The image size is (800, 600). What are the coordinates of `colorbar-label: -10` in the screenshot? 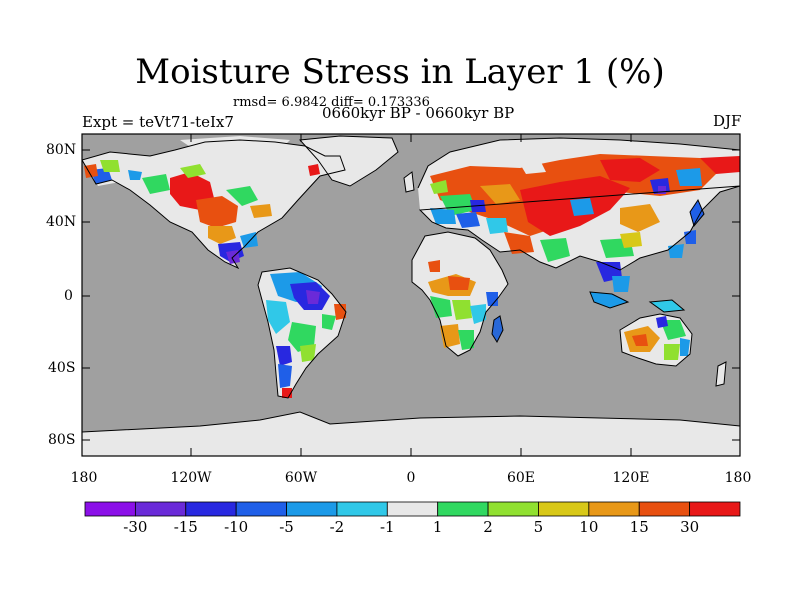 It's located at (236, 527).